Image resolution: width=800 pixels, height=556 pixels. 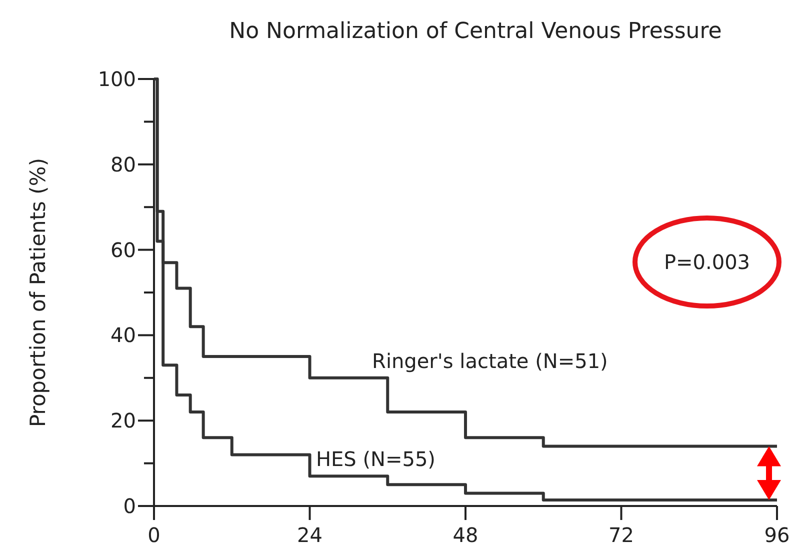 What do you see at coordinates (123, 250) in the screenshot?
I see `y-tick-label: 60` at bounding box center [123, 250].